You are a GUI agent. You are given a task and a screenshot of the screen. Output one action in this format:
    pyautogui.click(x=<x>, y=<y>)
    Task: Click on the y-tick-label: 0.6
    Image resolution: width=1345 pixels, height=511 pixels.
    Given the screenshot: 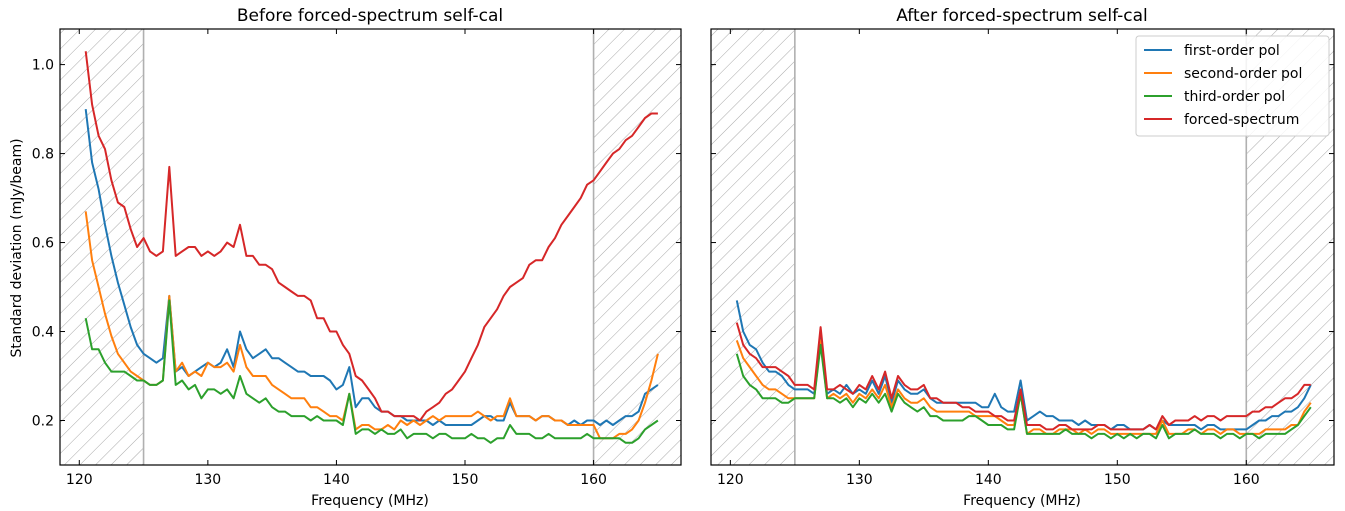 What is the action you would take?
    pyautogui.click(x=43, y=244)
    